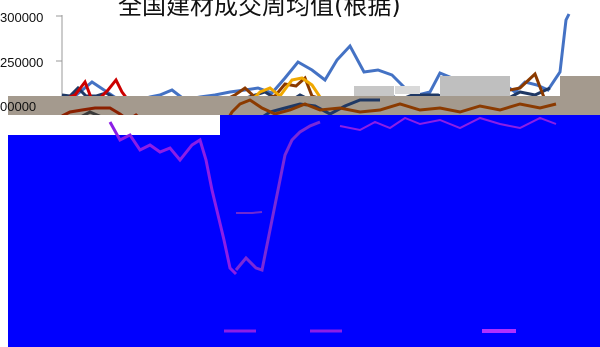 Image resolution: width=600 pixels, height=347 pixels. What do you see at coordinates (389, 112) in the screenshot?
I see `series-line-band-brown` at bounding box center [389, 112].